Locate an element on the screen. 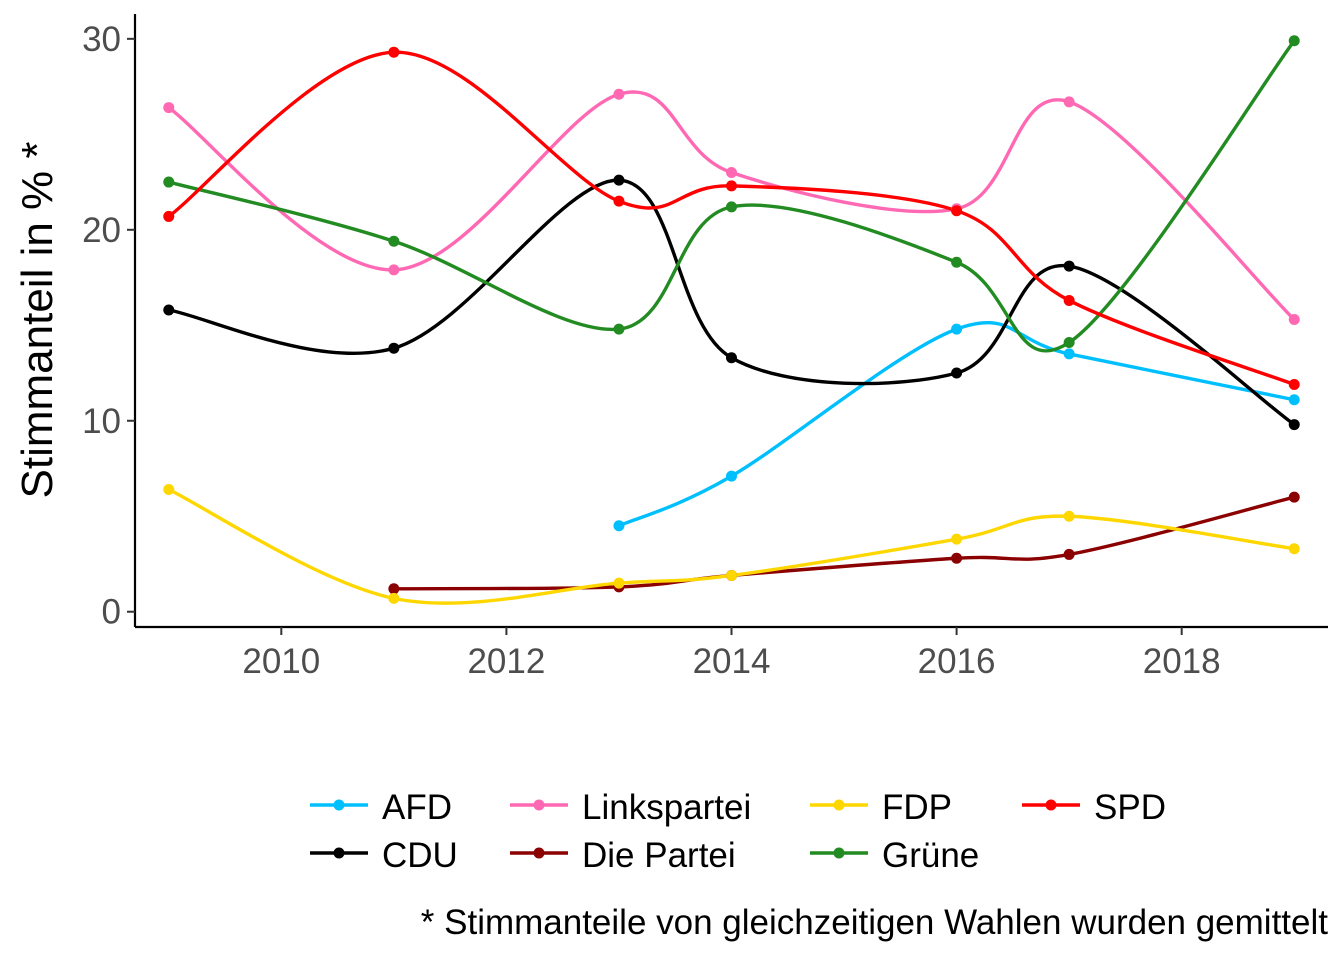 Image resolution: width=1344 pixels, height=960 pixels. legend-item-die-partei: Die Partei is located at coordinates (623, 855).